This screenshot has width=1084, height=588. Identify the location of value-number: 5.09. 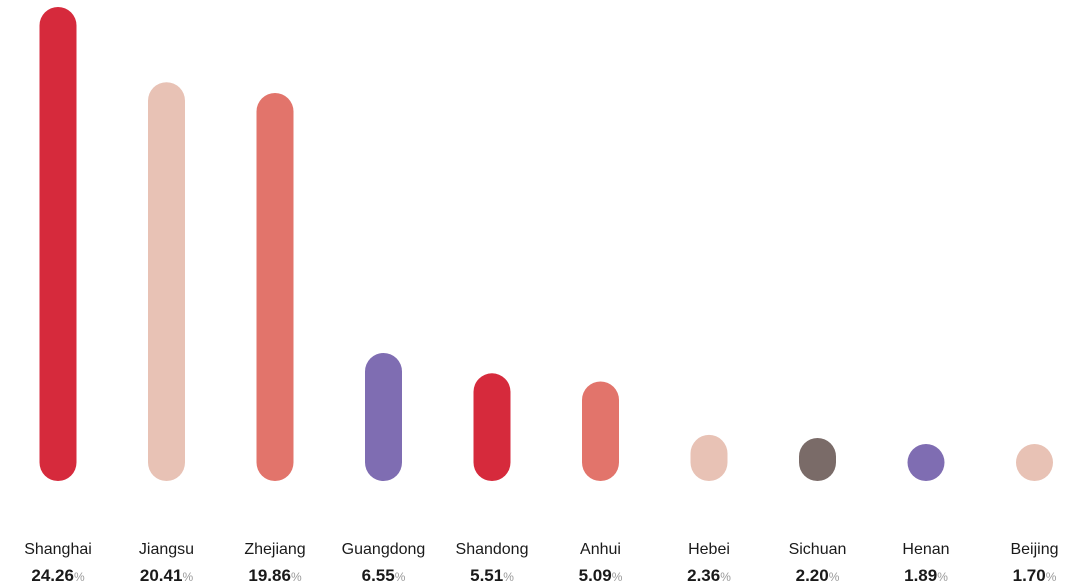
(595, 575).